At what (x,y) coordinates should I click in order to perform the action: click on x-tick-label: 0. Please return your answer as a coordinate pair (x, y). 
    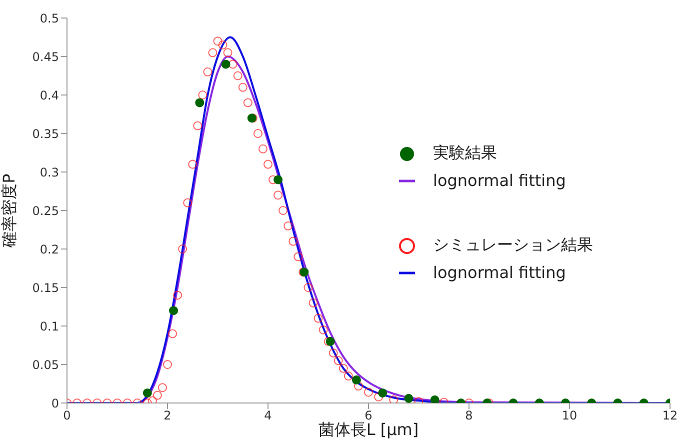
    Looking at the image, I should click on (67, 415).